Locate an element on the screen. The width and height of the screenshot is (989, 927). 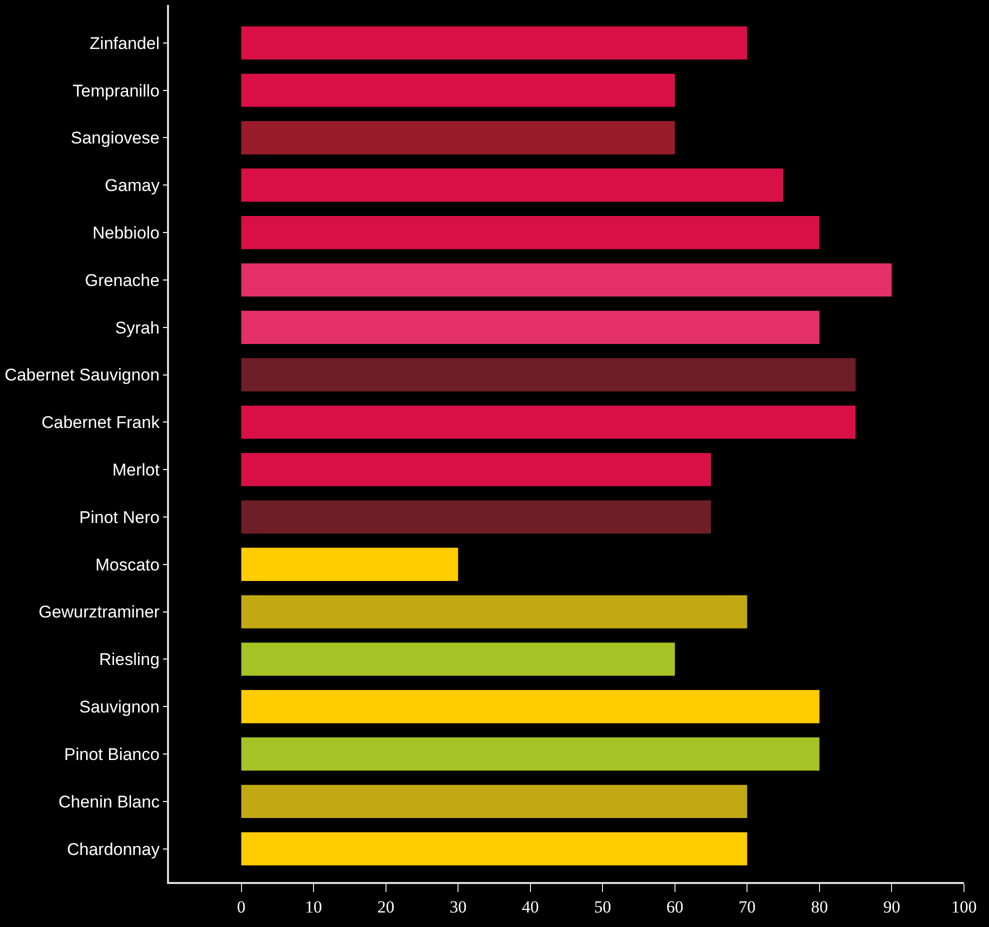
x-tick-label: 30 is located at coordinates (458, 906).